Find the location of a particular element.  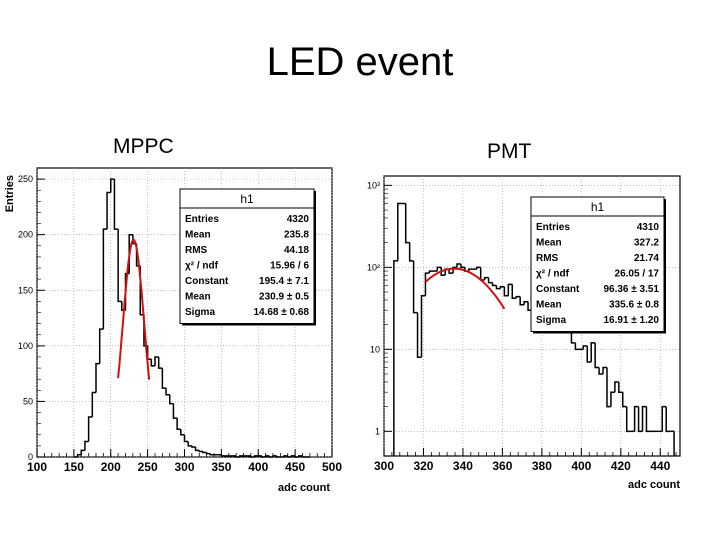

mppc-x-tick-label: 400 is located at coordinates (258, 467).